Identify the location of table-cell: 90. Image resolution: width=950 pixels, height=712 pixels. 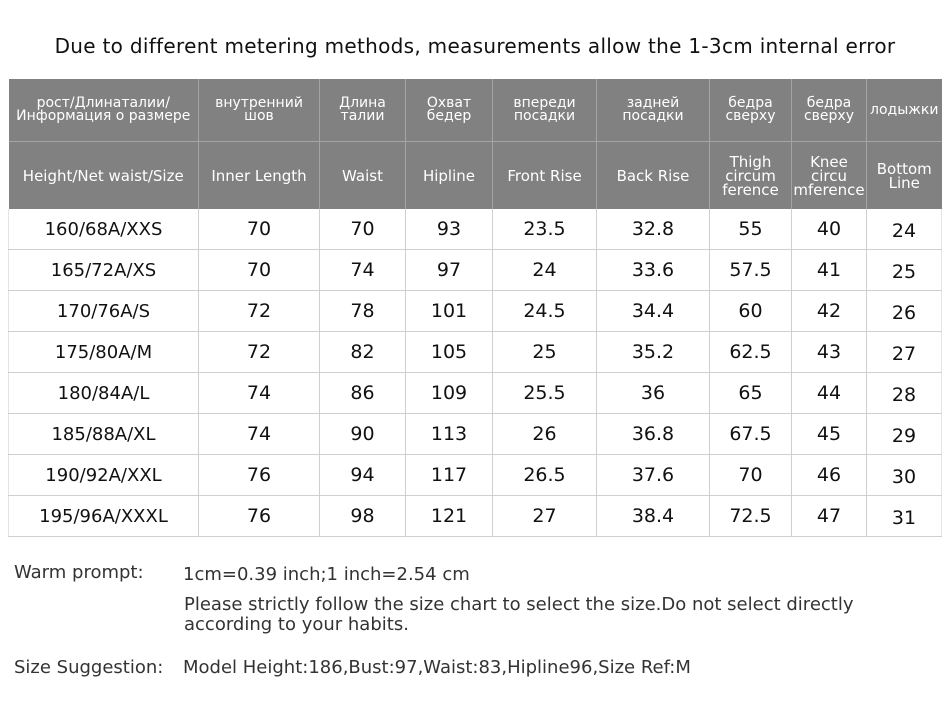
(362, 434).